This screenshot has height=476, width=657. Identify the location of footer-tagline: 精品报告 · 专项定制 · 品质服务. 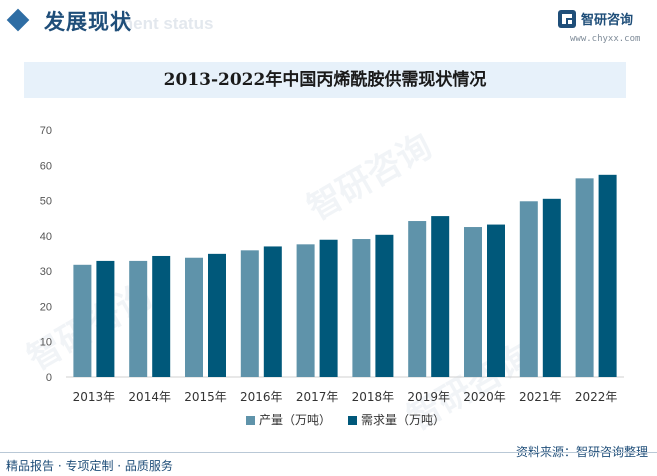
(89, 466).